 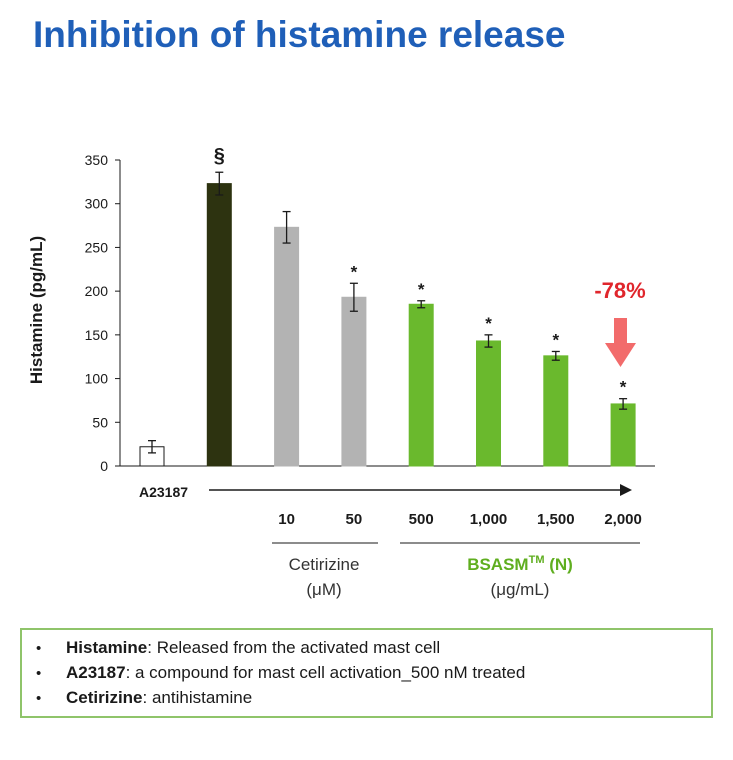 I want to click on cetirizine-label: Cetirizine, so click(x=324, y=564).